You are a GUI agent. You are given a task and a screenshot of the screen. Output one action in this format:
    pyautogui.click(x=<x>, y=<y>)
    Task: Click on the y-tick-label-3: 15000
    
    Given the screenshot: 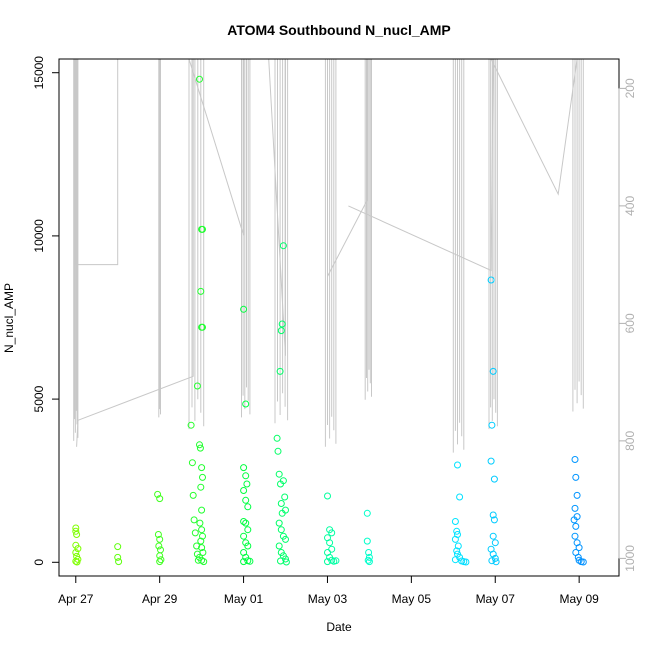 What is the action you would take?
    pyautogui.click(x=39, y=73)
    